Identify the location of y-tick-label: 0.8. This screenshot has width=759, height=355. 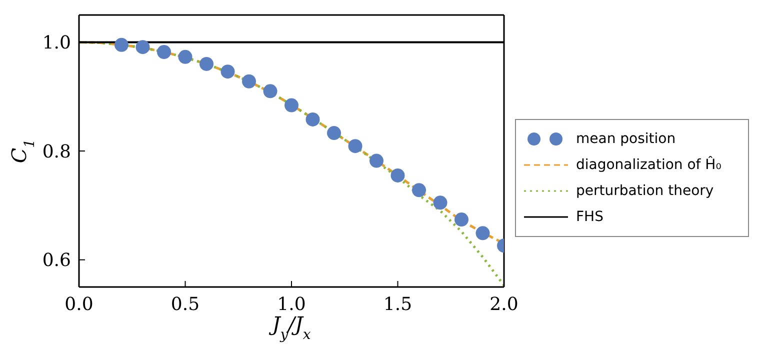
(56, 151).